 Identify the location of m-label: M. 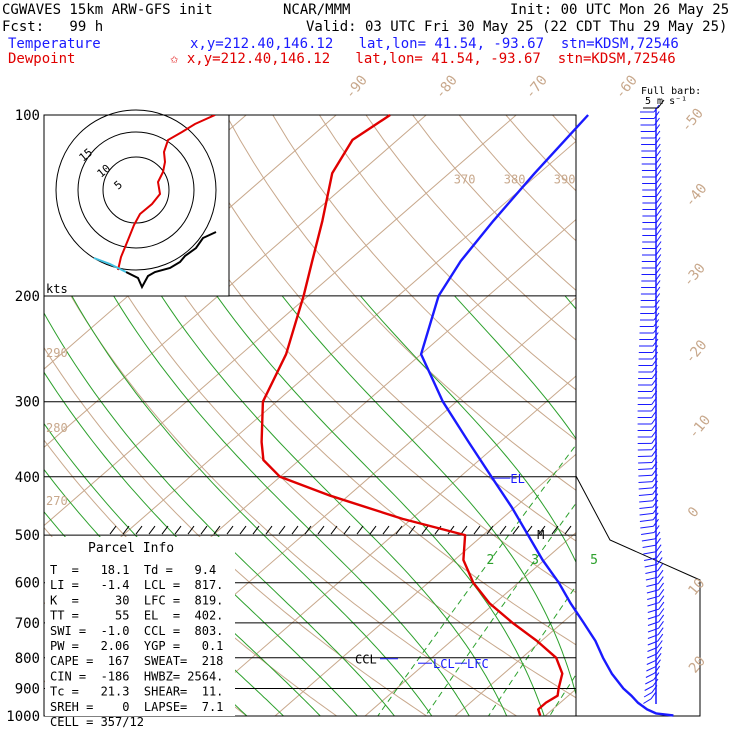
(540, 535).